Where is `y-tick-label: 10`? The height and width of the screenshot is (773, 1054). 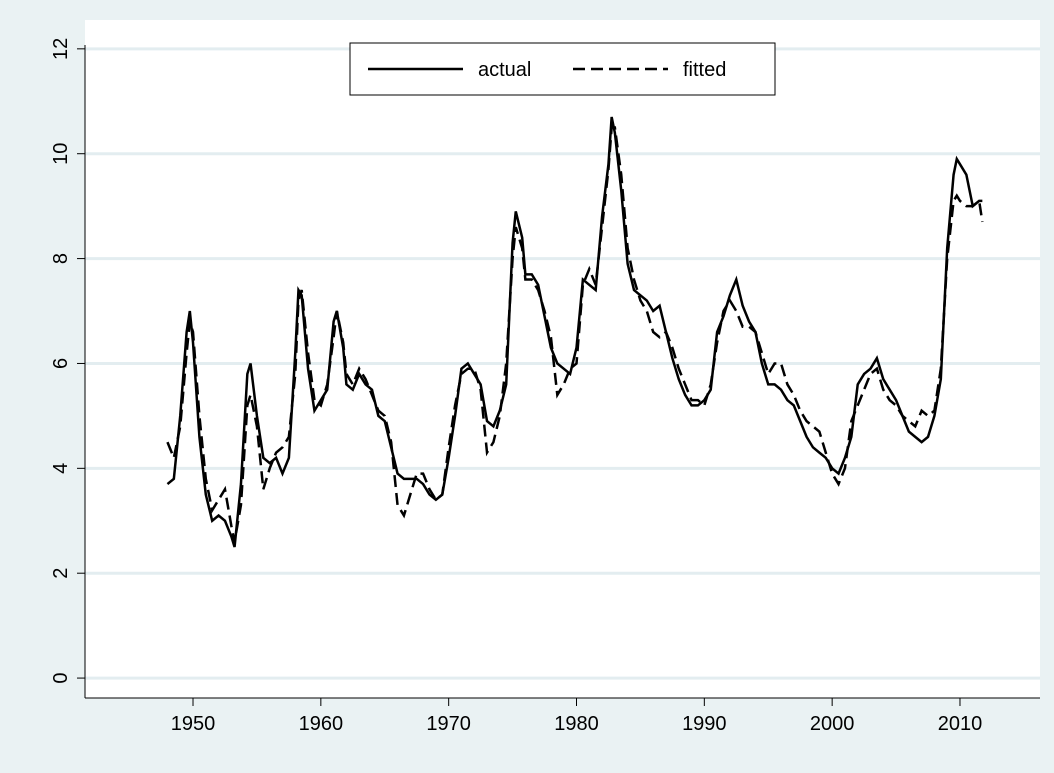 y-tick-label: 10 is located at coordinates (61, 154).